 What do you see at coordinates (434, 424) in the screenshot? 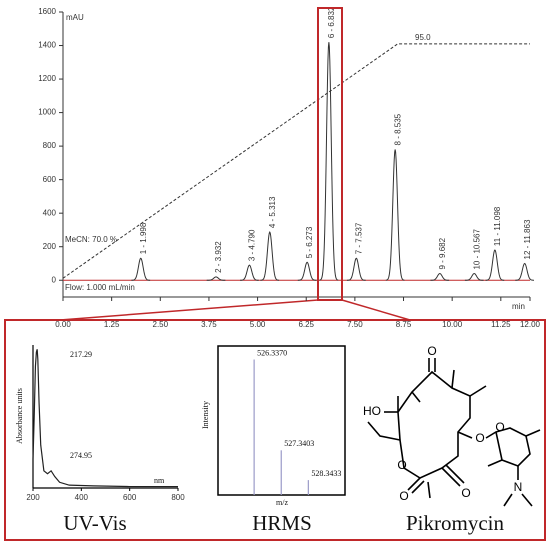
I see `macrocycle` at bounding box center [434, 424].